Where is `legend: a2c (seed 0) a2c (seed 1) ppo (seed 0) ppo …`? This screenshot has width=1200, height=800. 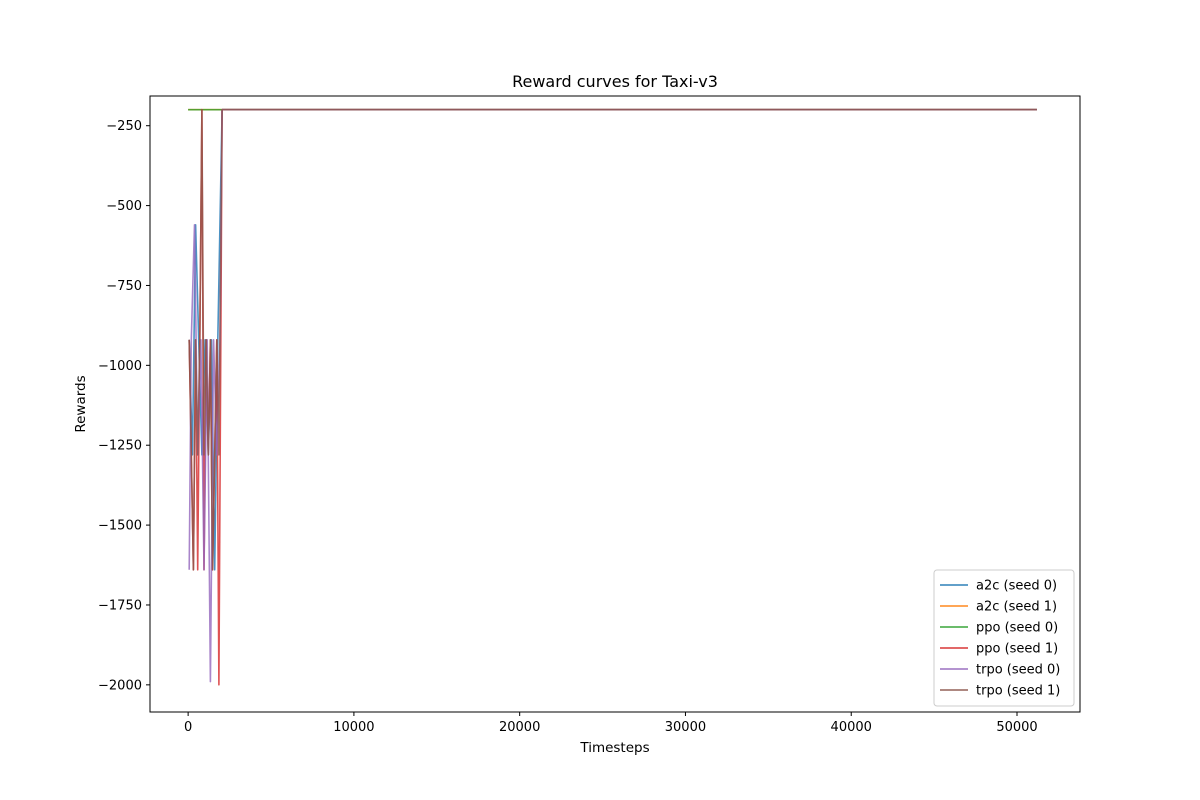
legend: a2c (seed 0) a2c (seed 1) ppo (seed 0) ppo … is located at coordinates (1004, 638).